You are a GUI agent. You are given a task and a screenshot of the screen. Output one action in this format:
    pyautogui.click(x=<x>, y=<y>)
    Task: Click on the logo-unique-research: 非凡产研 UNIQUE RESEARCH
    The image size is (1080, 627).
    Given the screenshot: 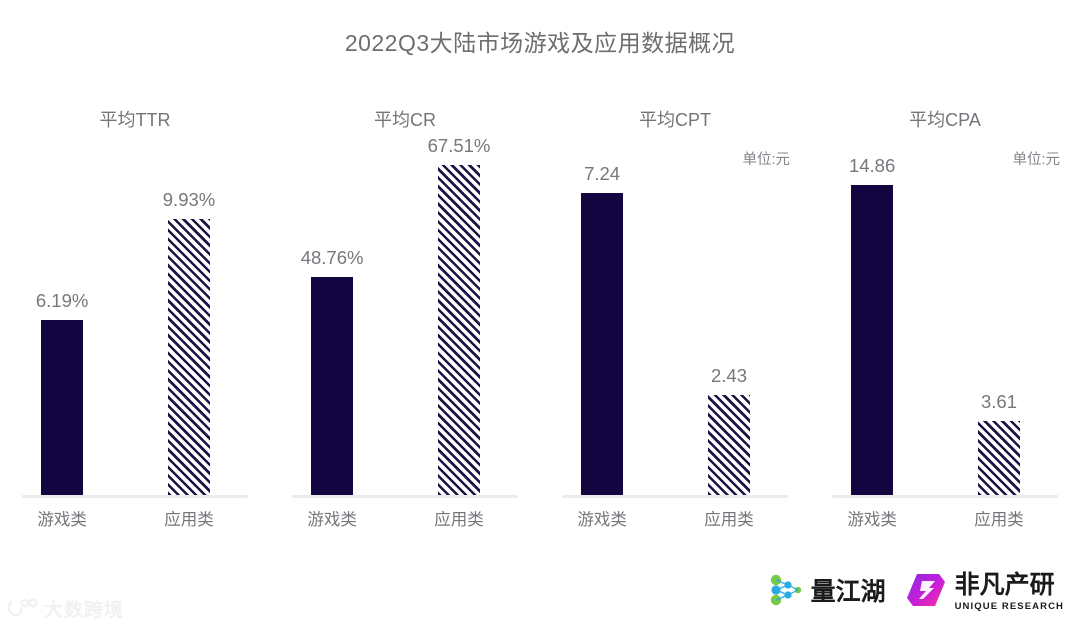 What is the action you would take?
    pyautogui.click(x=985, y=592)
    